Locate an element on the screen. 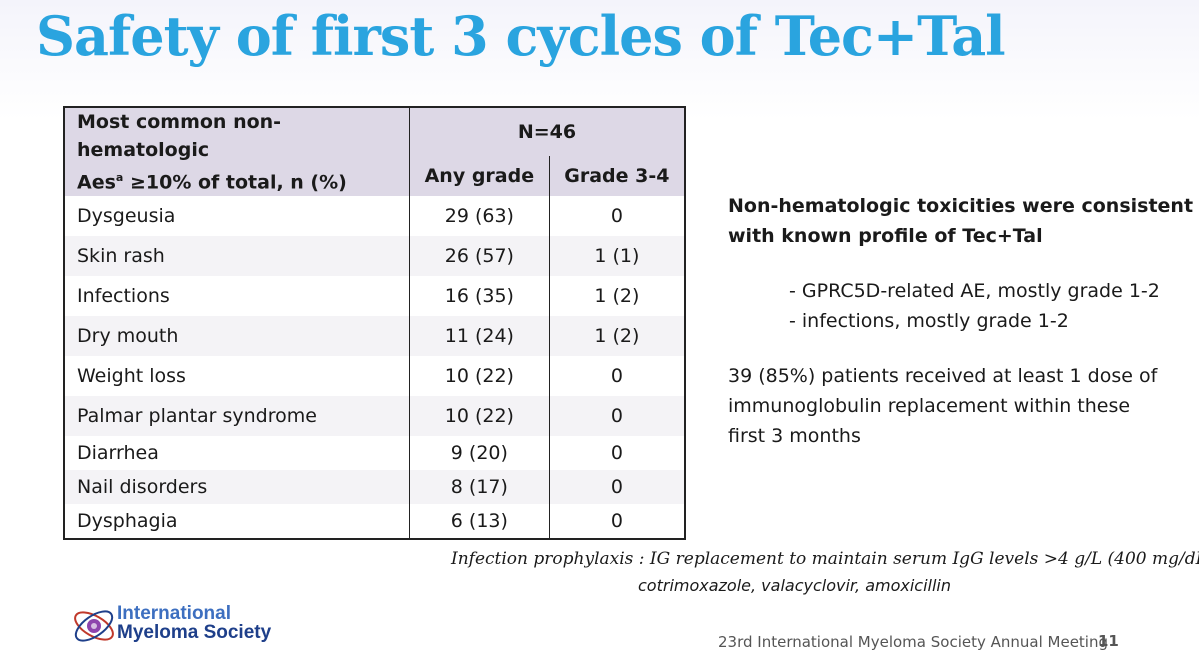 The width and height of the screenshot is (1199, 665). table-row: Dysphagia 6 (13) 0 is located at coordinates (375, 522).